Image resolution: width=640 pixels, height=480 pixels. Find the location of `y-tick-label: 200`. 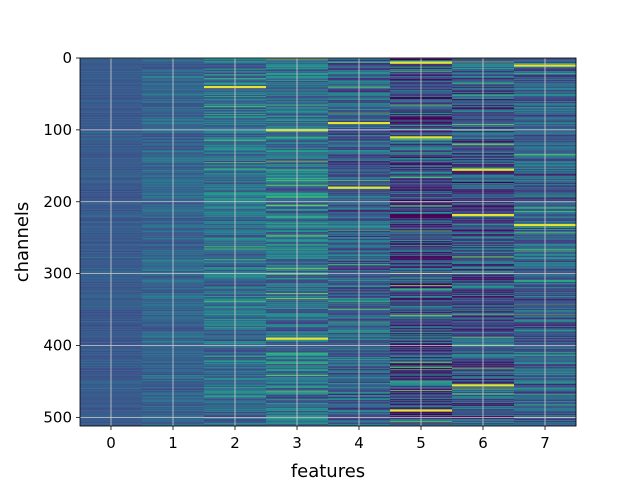

y-tick-label: 200 is located at coordinates (57, 202).